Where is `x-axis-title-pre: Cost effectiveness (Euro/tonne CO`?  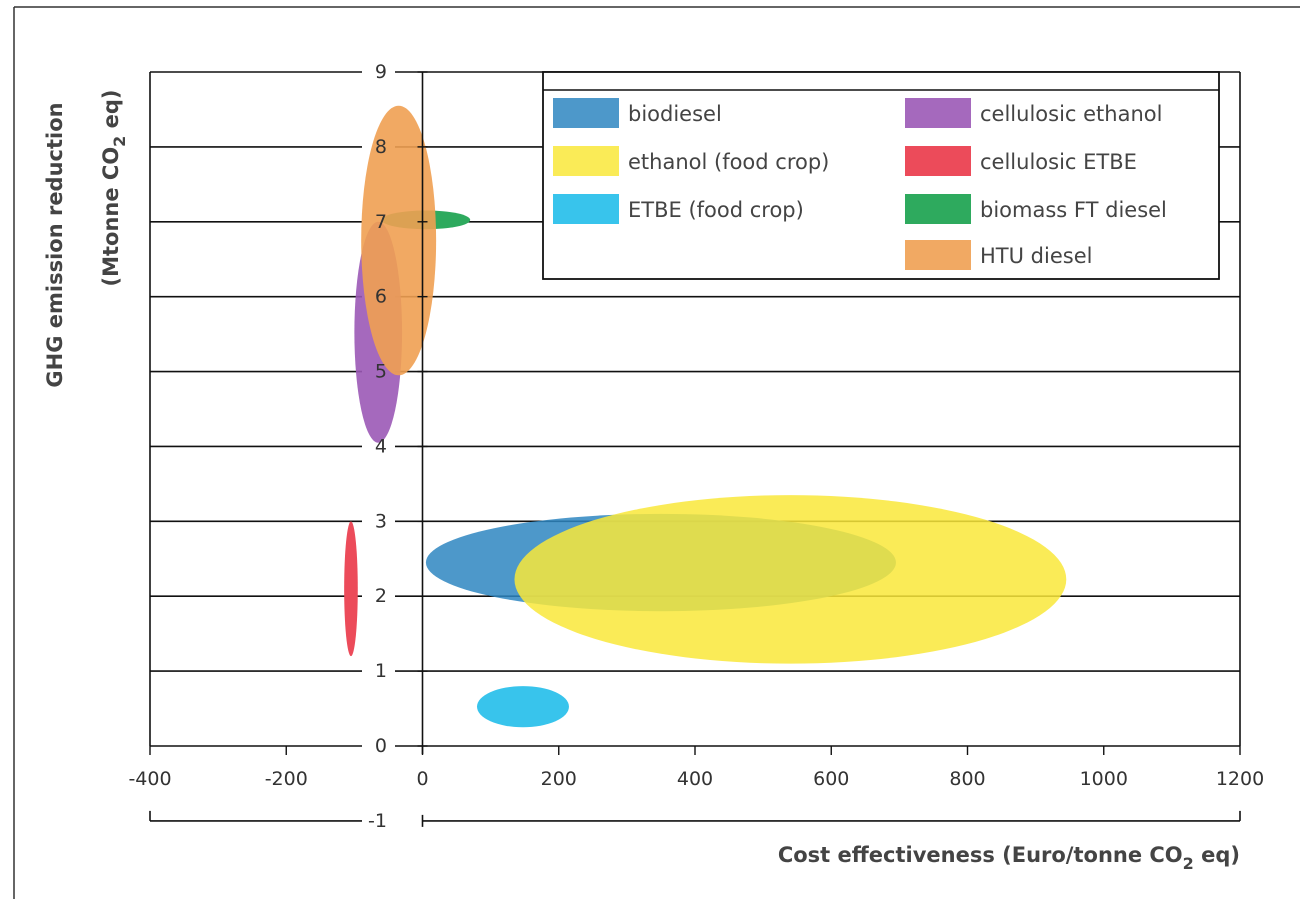 x-axis-title-pre: Cost effectiveness (Euro/tonne CO is located at coordinates (980, 855).